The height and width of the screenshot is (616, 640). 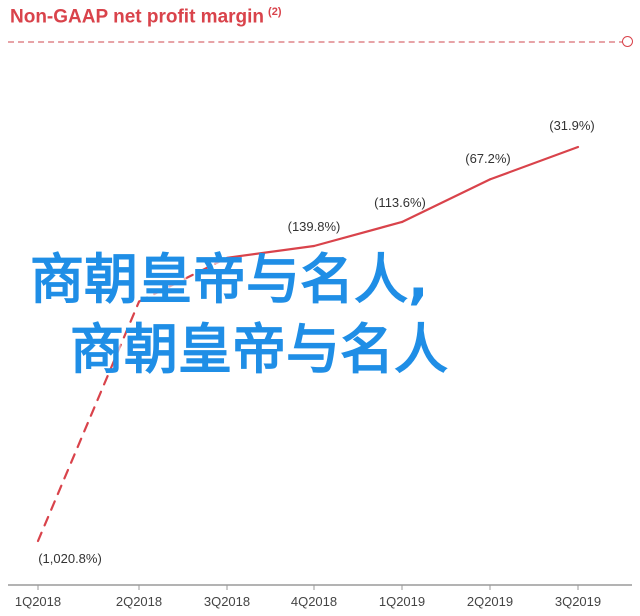 I want to click on data-label: (113.6%), so click(x=400, y=202).